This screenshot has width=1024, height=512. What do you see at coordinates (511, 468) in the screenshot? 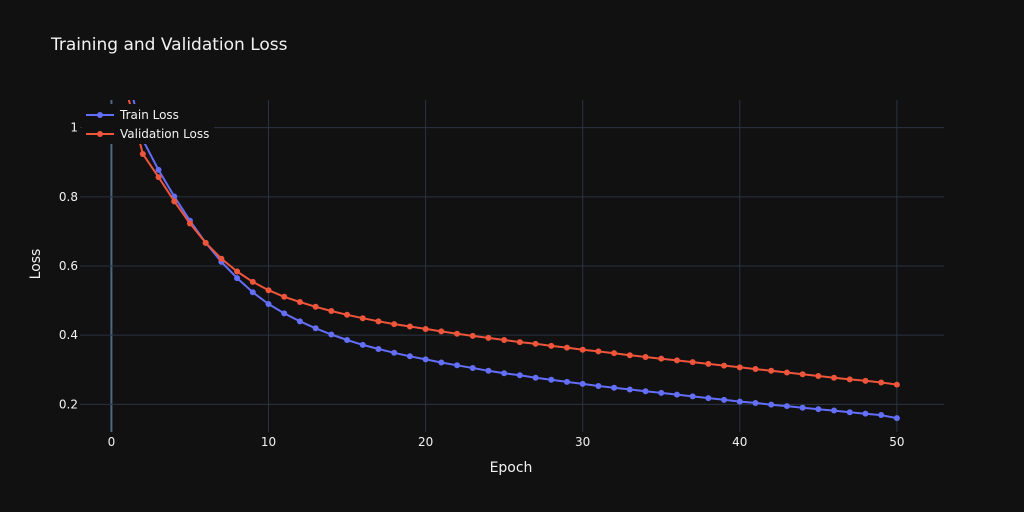
I see `x-axis-label: Epoch` at bounding box center [511, 468].